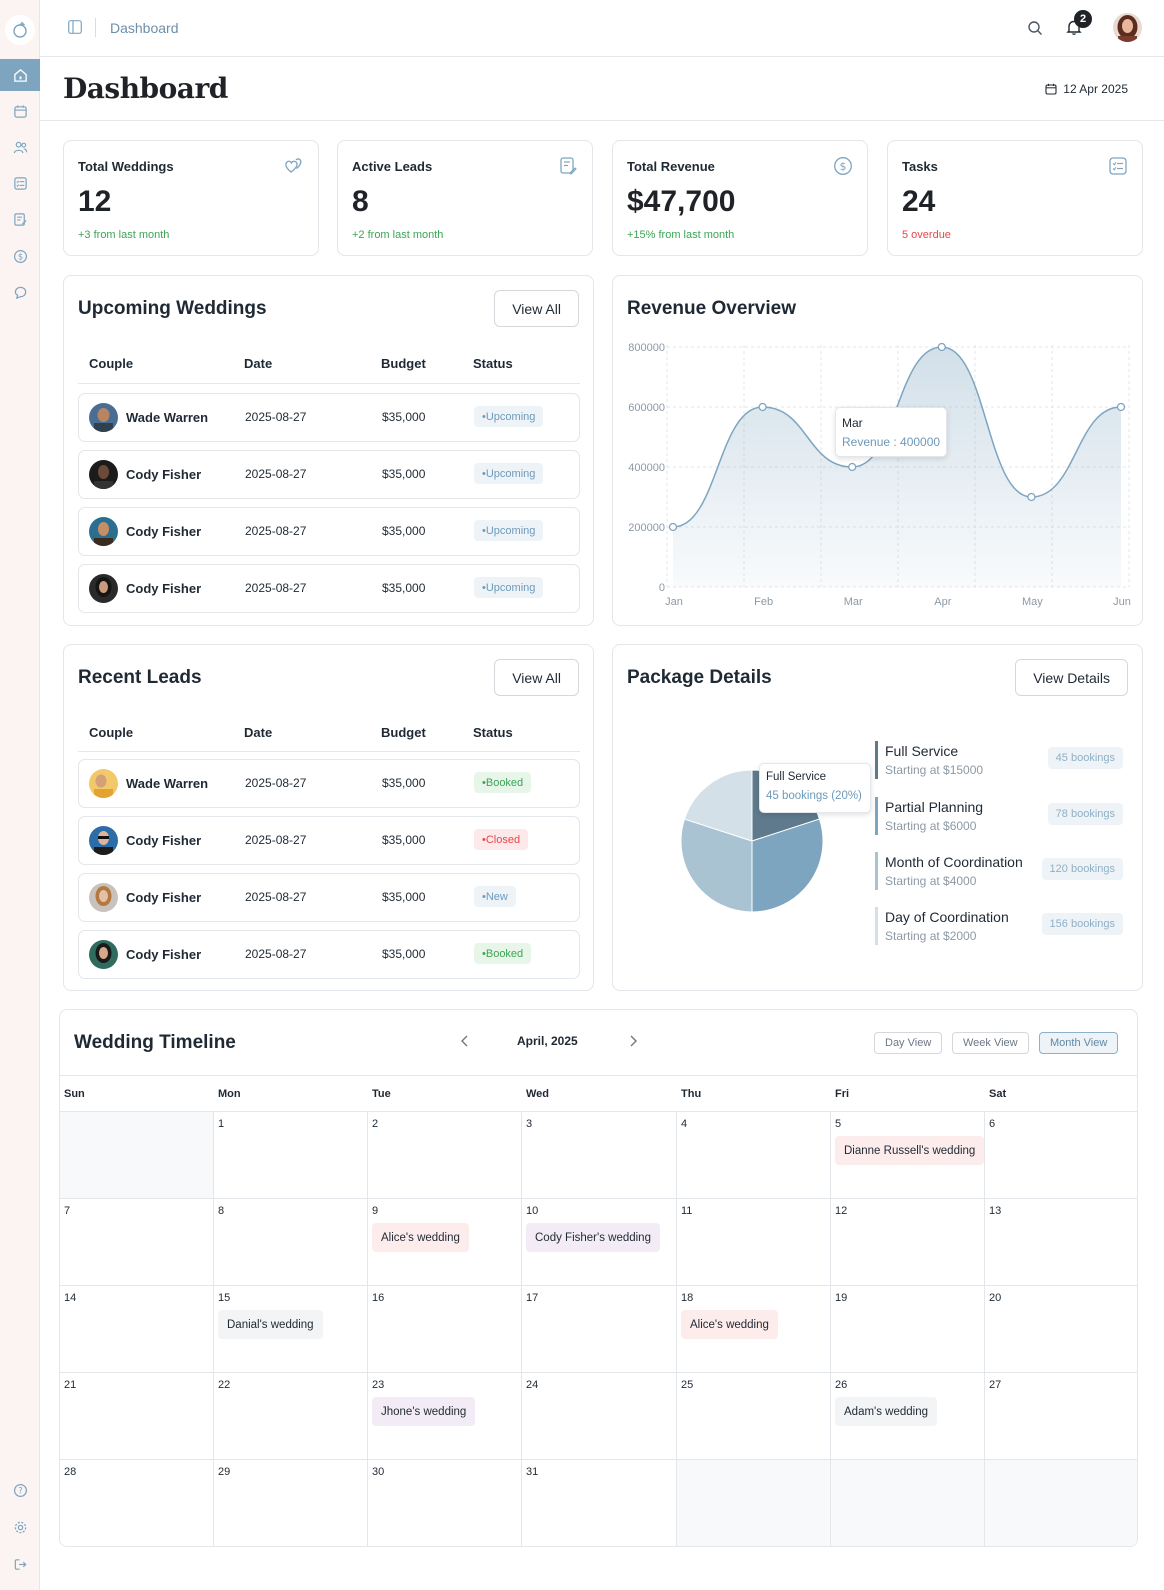 The image size is (1164, 1590). Describe the element at coordinates (291, 1242) in the screenshot. I see `calendar-day-cell: 8` at that location.